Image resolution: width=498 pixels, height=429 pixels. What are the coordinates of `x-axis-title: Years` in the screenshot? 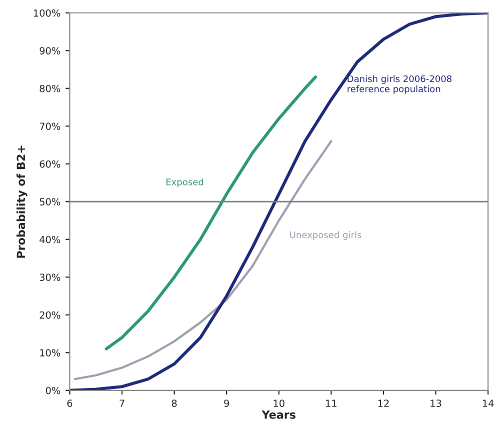 It's located at (279, 414).